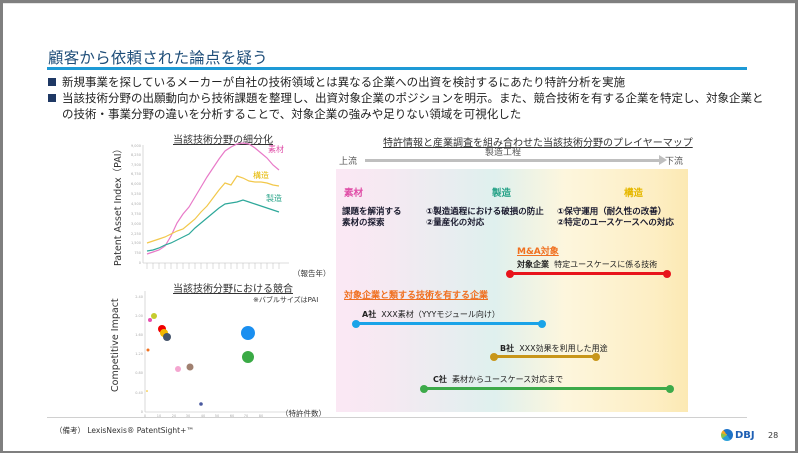  What do you see at coordinates (589, 273) in the screenshot?
I see `ma-range-bar` at bounding box center [589, 273].